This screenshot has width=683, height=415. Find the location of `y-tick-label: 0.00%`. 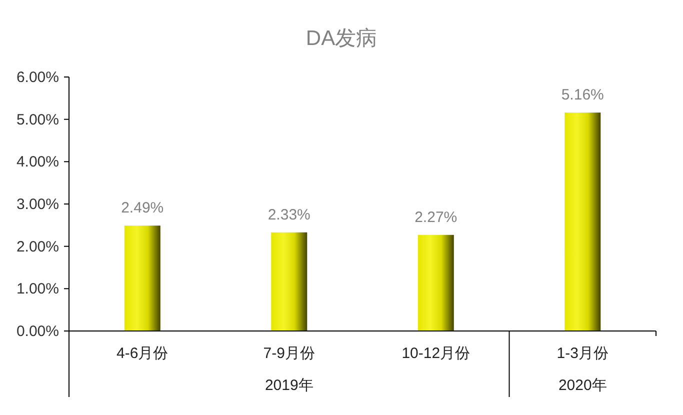

y-tick-label: 0.00% is located at coordinates (37, 331).